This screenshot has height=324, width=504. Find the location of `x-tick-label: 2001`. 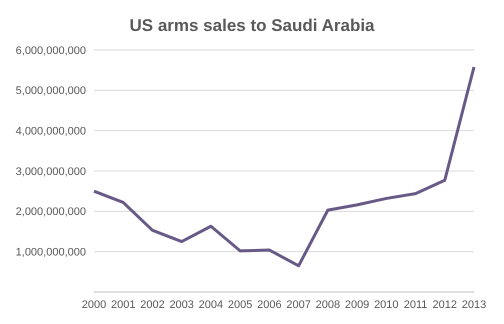

x-tick-label: 2001 is located at coordinates (123, 304).